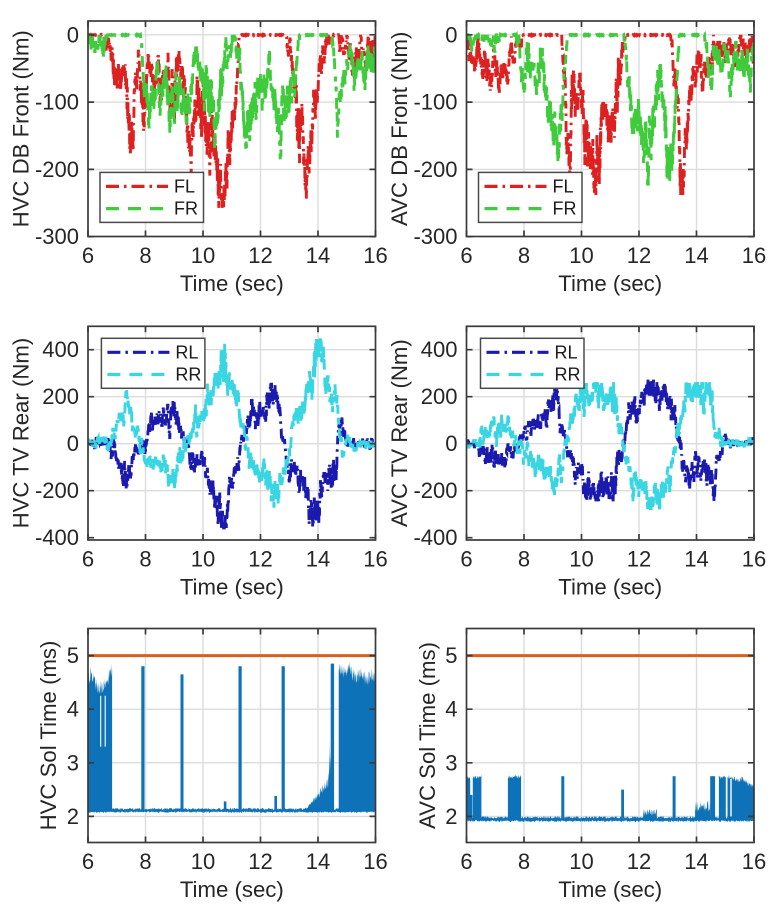  What do you see at coordinates (399, 129) in the screenshot?
I see `svg-text: AVC DB Front (Nm)` at bounding box center [399, 129].